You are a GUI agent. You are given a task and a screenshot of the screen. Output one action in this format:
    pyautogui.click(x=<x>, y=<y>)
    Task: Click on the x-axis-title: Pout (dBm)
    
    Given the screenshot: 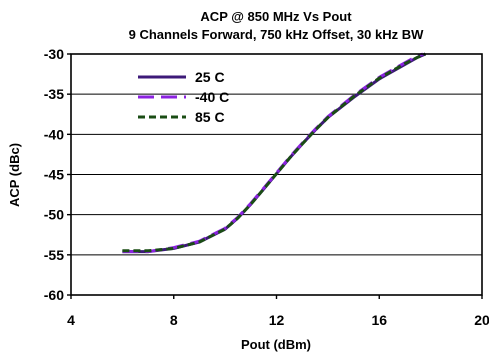 What is the action you would take?
    pyautogui.click(x=276, y=344)
    